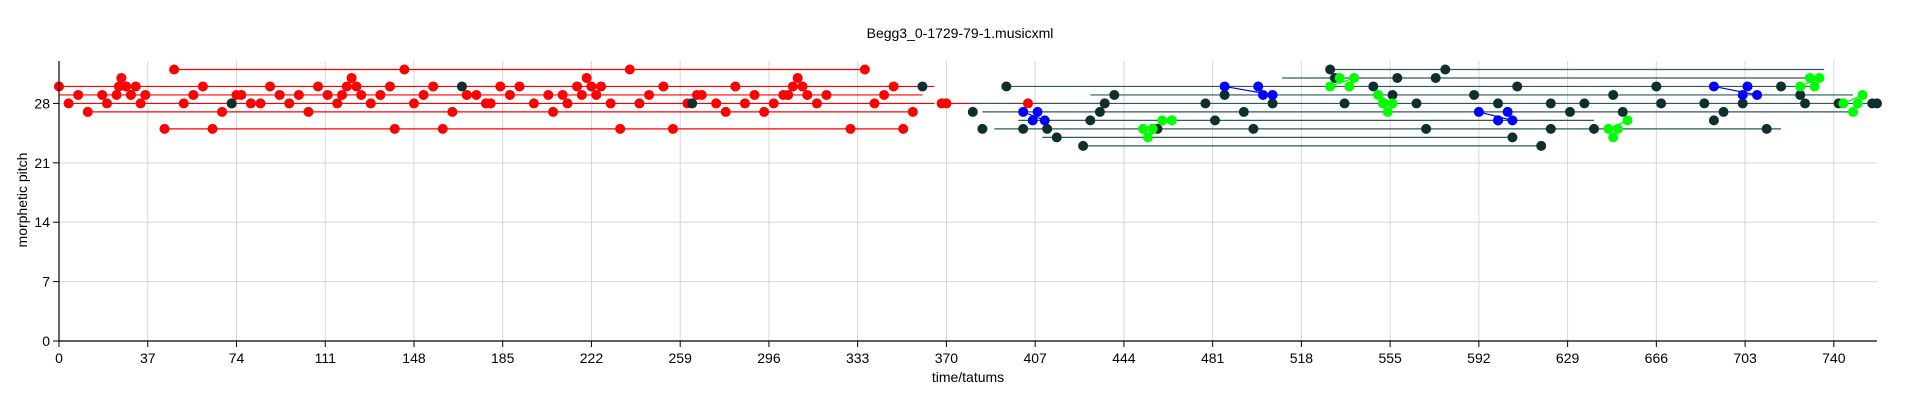 This screenshot has width=1920, height=401. Describe the element at coordinates (858, 358) in the screenshot. I see `x-tick-label: 333` at that location.